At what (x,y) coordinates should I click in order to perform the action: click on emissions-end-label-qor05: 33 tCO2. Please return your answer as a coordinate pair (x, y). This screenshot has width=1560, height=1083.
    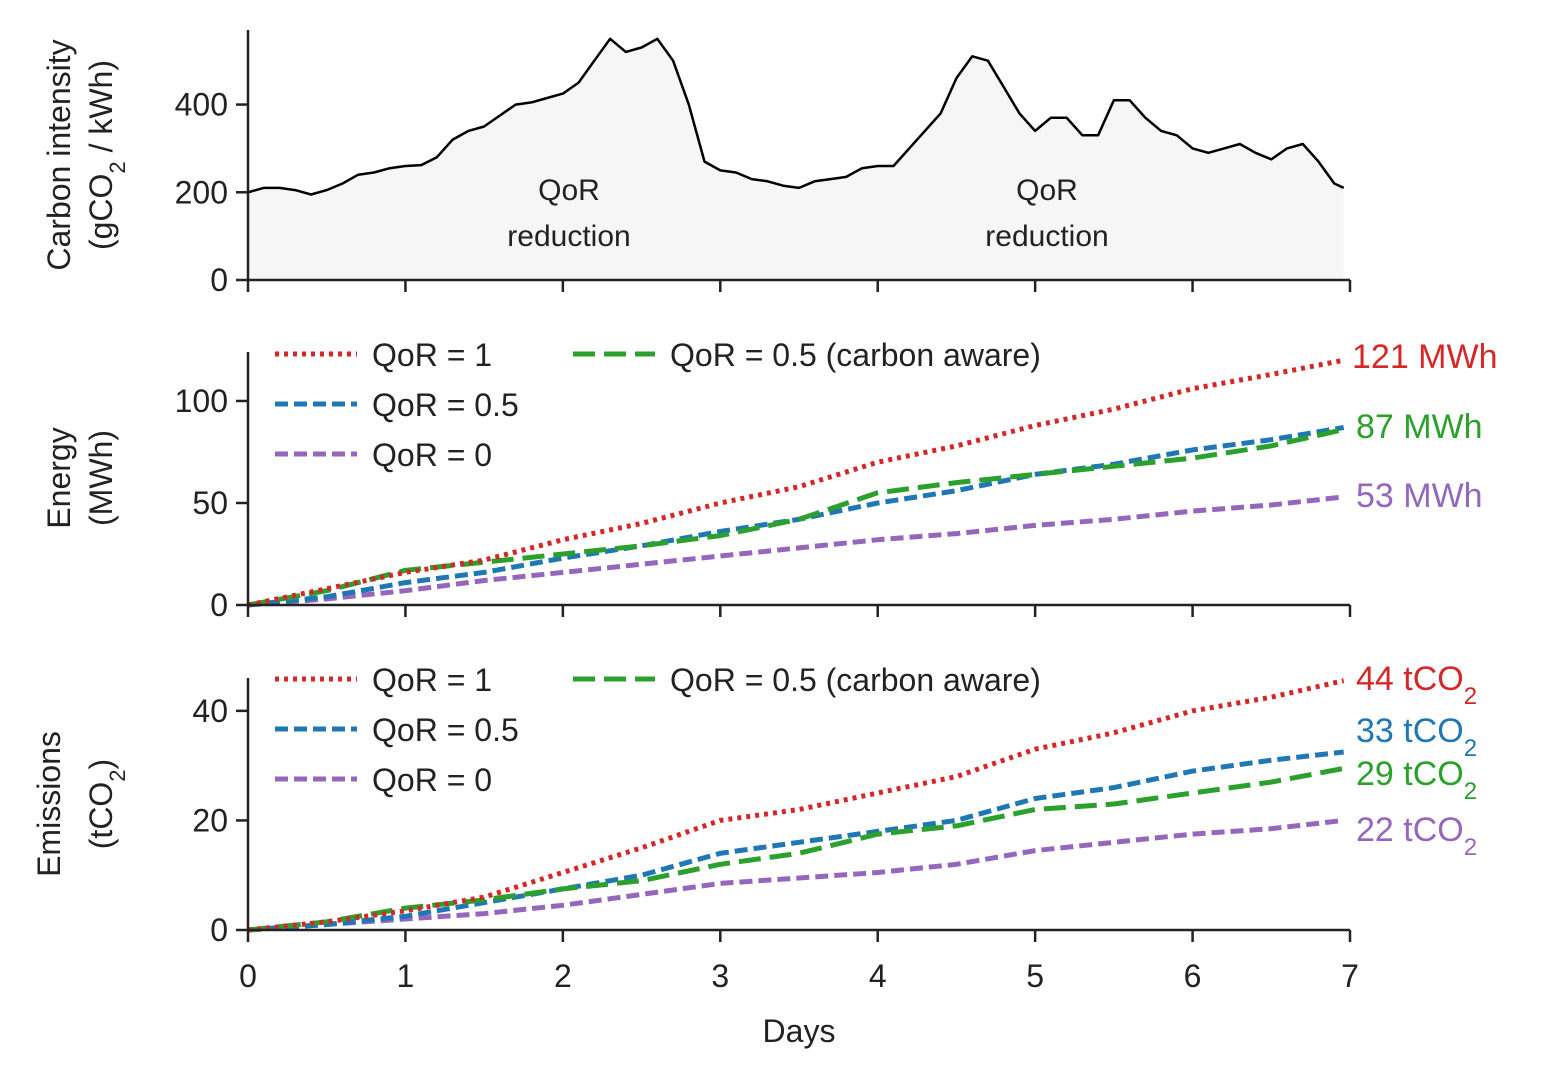
    Looking at the image, I should click on (1416, 737).